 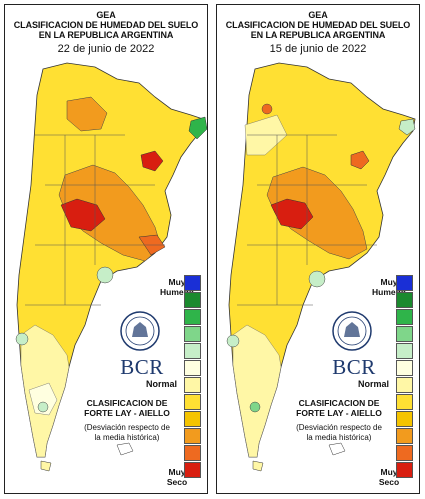 I want to click on dry-north-region, so click(x=87, y=114).